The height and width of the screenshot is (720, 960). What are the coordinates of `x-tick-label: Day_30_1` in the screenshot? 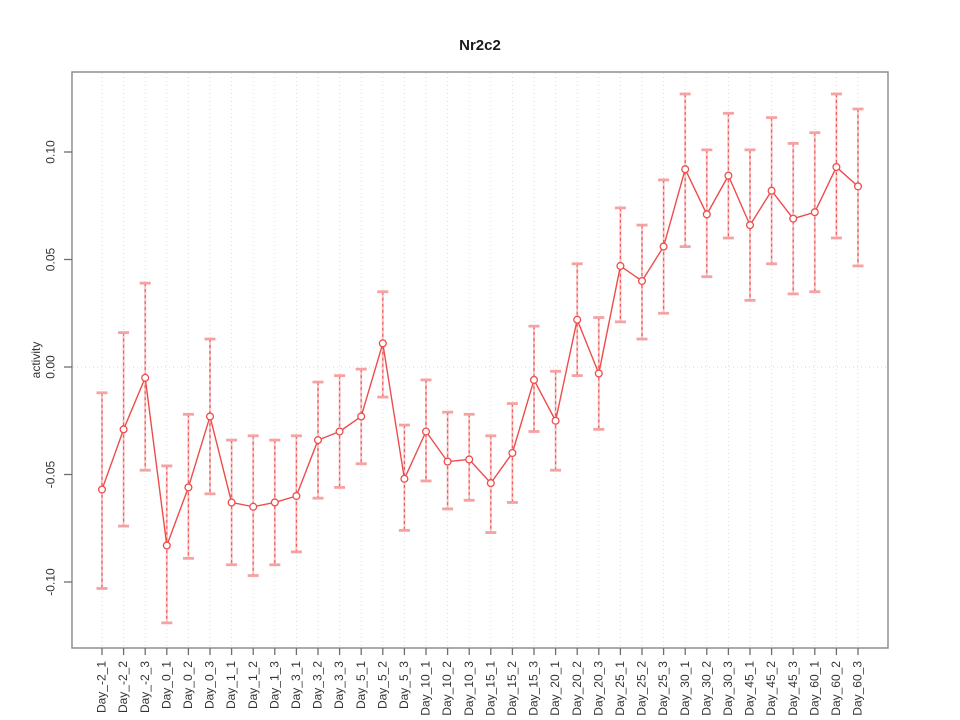 It's located at (685, 688).